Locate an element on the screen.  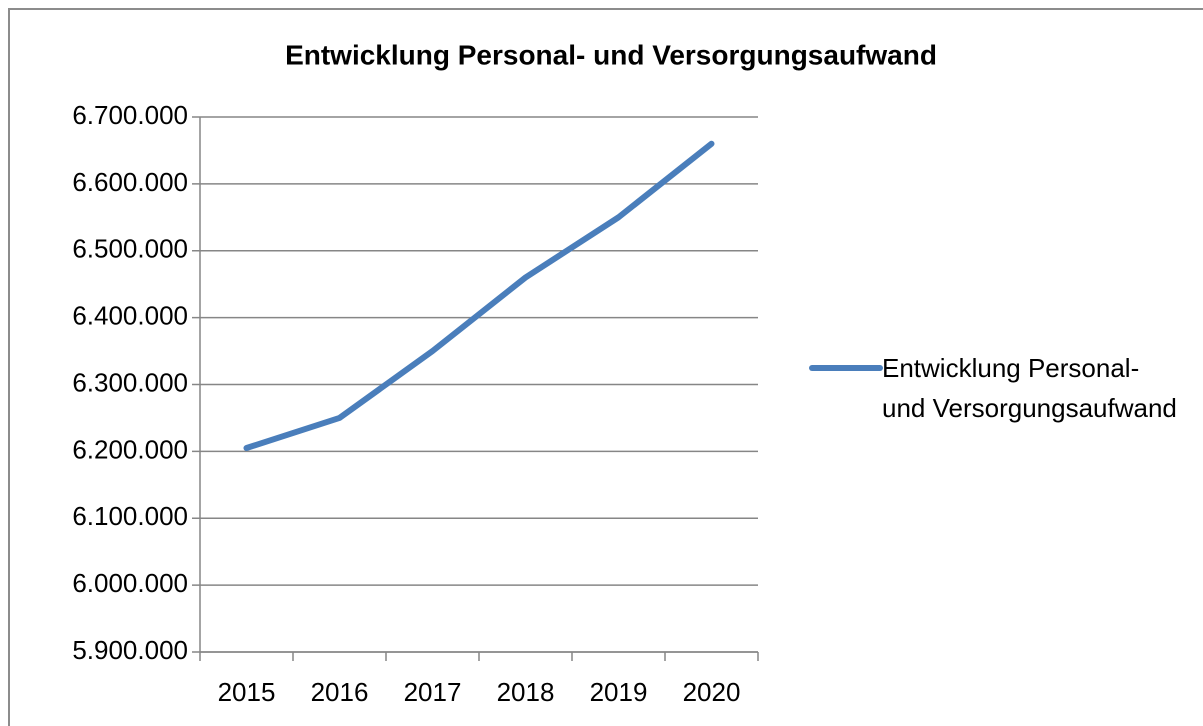
x-tick-label: 2020 is located at coordinates (712, 692).